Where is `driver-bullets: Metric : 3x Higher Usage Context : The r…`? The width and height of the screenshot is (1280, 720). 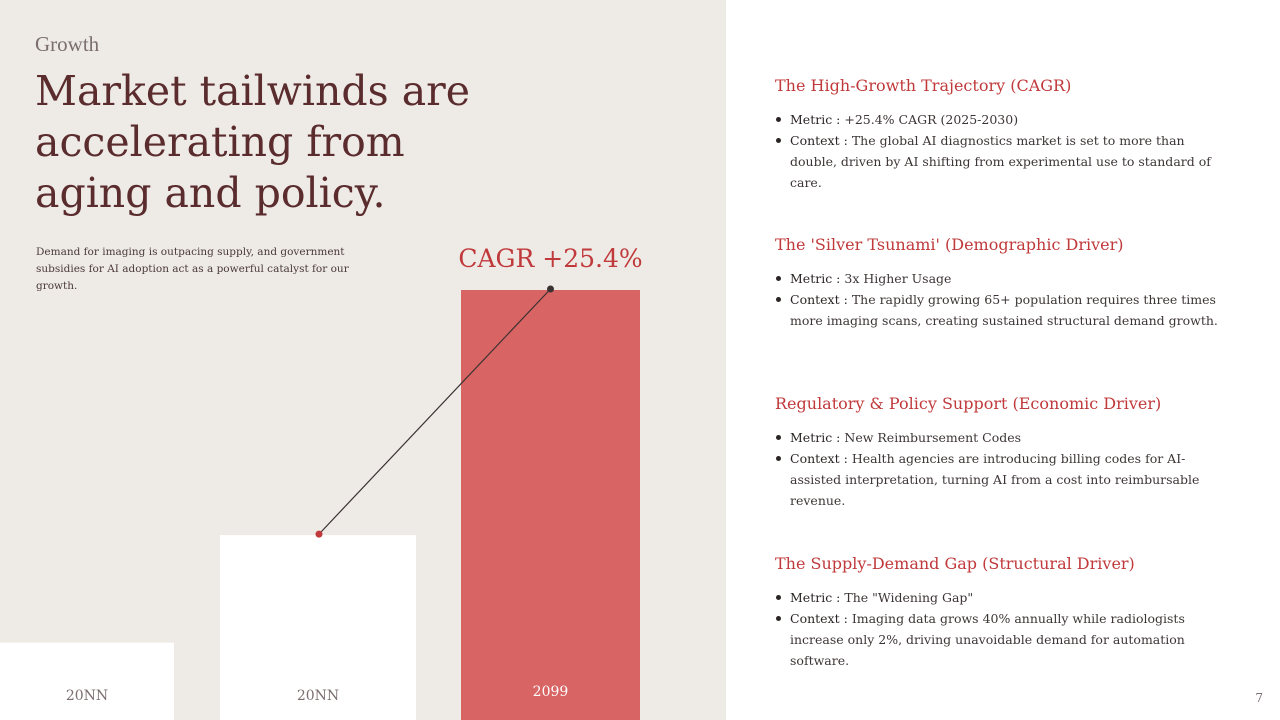 driver-bullets: Metric : 3x Higher Usage Context : The r… is located at coordinates (1005, 299).